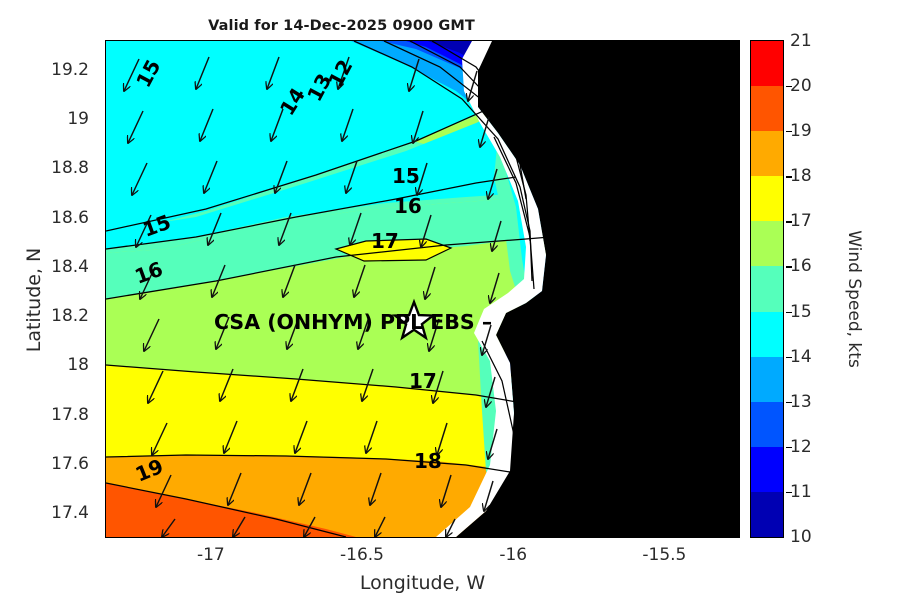  I want to click on site-star-icon, so click(414, 319).